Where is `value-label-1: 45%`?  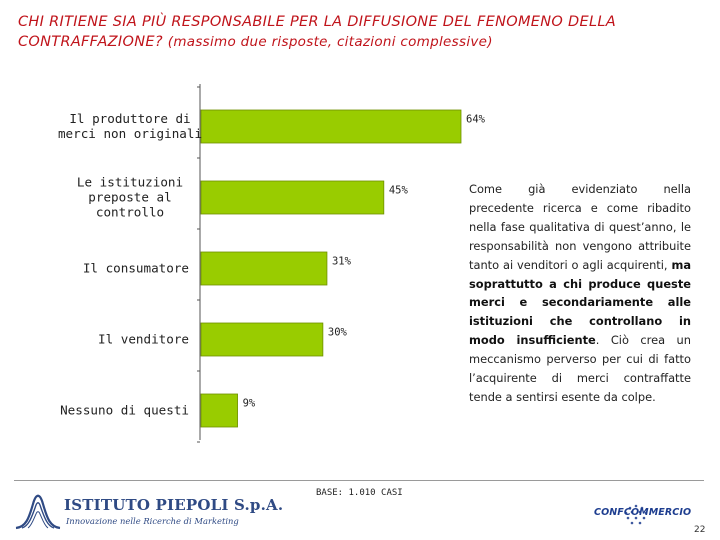
value-label-1: 45% is located at coordinates (399, 191).